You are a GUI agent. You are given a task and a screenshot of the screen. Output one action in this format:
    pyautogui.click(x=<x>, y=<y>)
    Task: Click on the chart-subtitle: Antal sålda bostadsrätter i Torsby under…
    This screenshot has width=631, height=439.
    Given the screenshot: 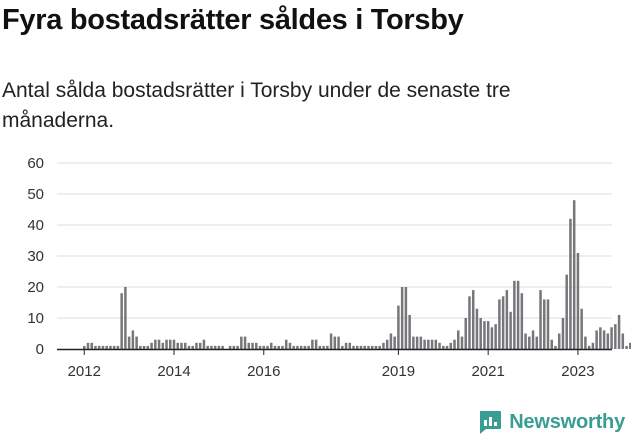 What is the action you would take?
    pyautogui.click(x=256, y=105)
    